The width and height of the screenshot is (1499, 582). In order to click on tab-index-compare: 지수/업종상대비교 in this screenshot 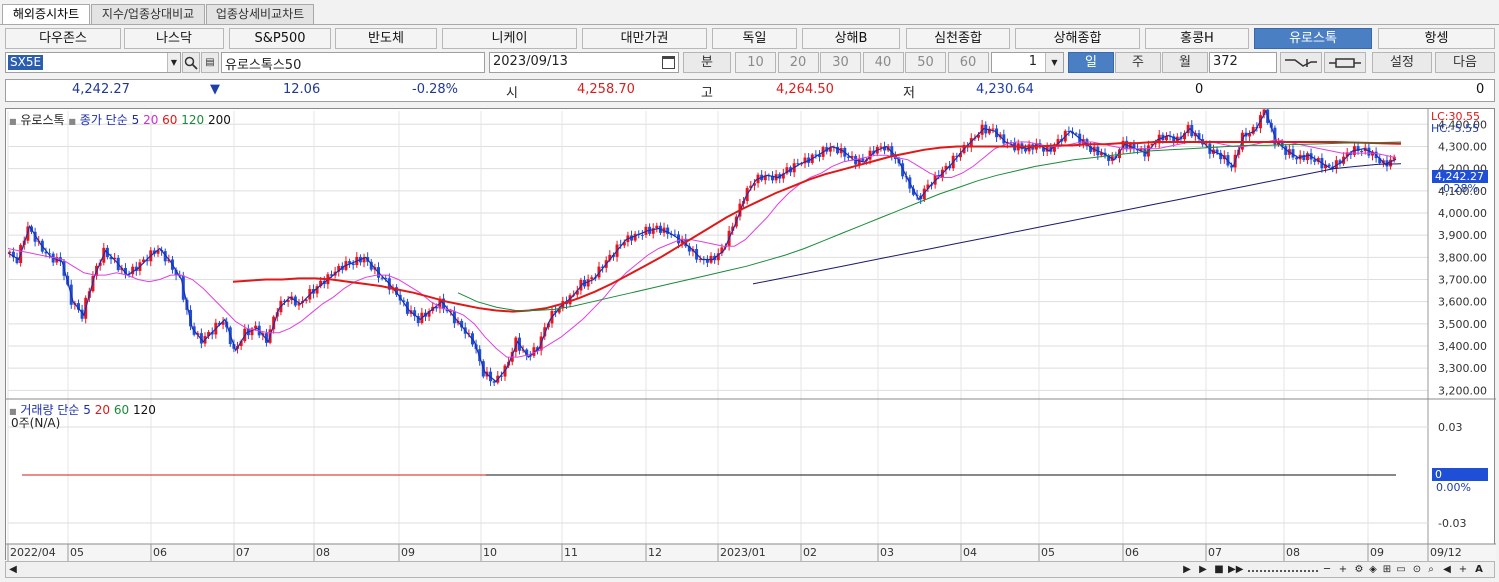, I will do `click(148, 14)`.